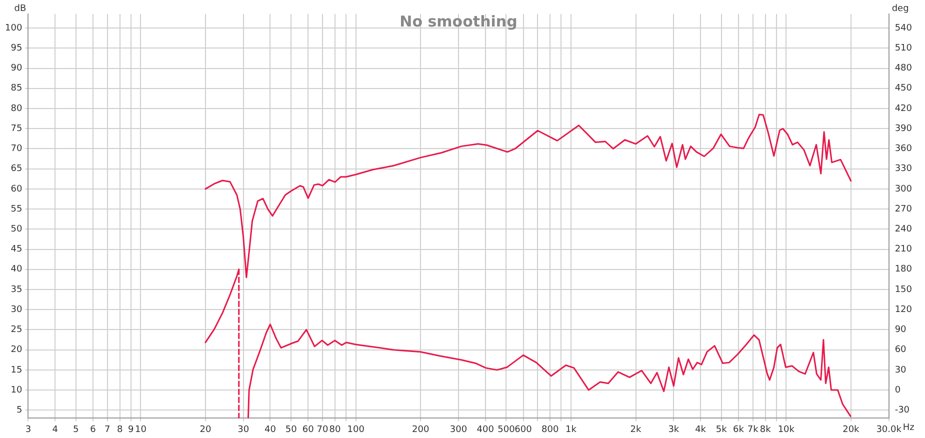 The width and height of the screenshot is (925, 438). Describe the element at coordinates (903, 28) in the screenshot. I see `y2-tick-label: 540` at that location.